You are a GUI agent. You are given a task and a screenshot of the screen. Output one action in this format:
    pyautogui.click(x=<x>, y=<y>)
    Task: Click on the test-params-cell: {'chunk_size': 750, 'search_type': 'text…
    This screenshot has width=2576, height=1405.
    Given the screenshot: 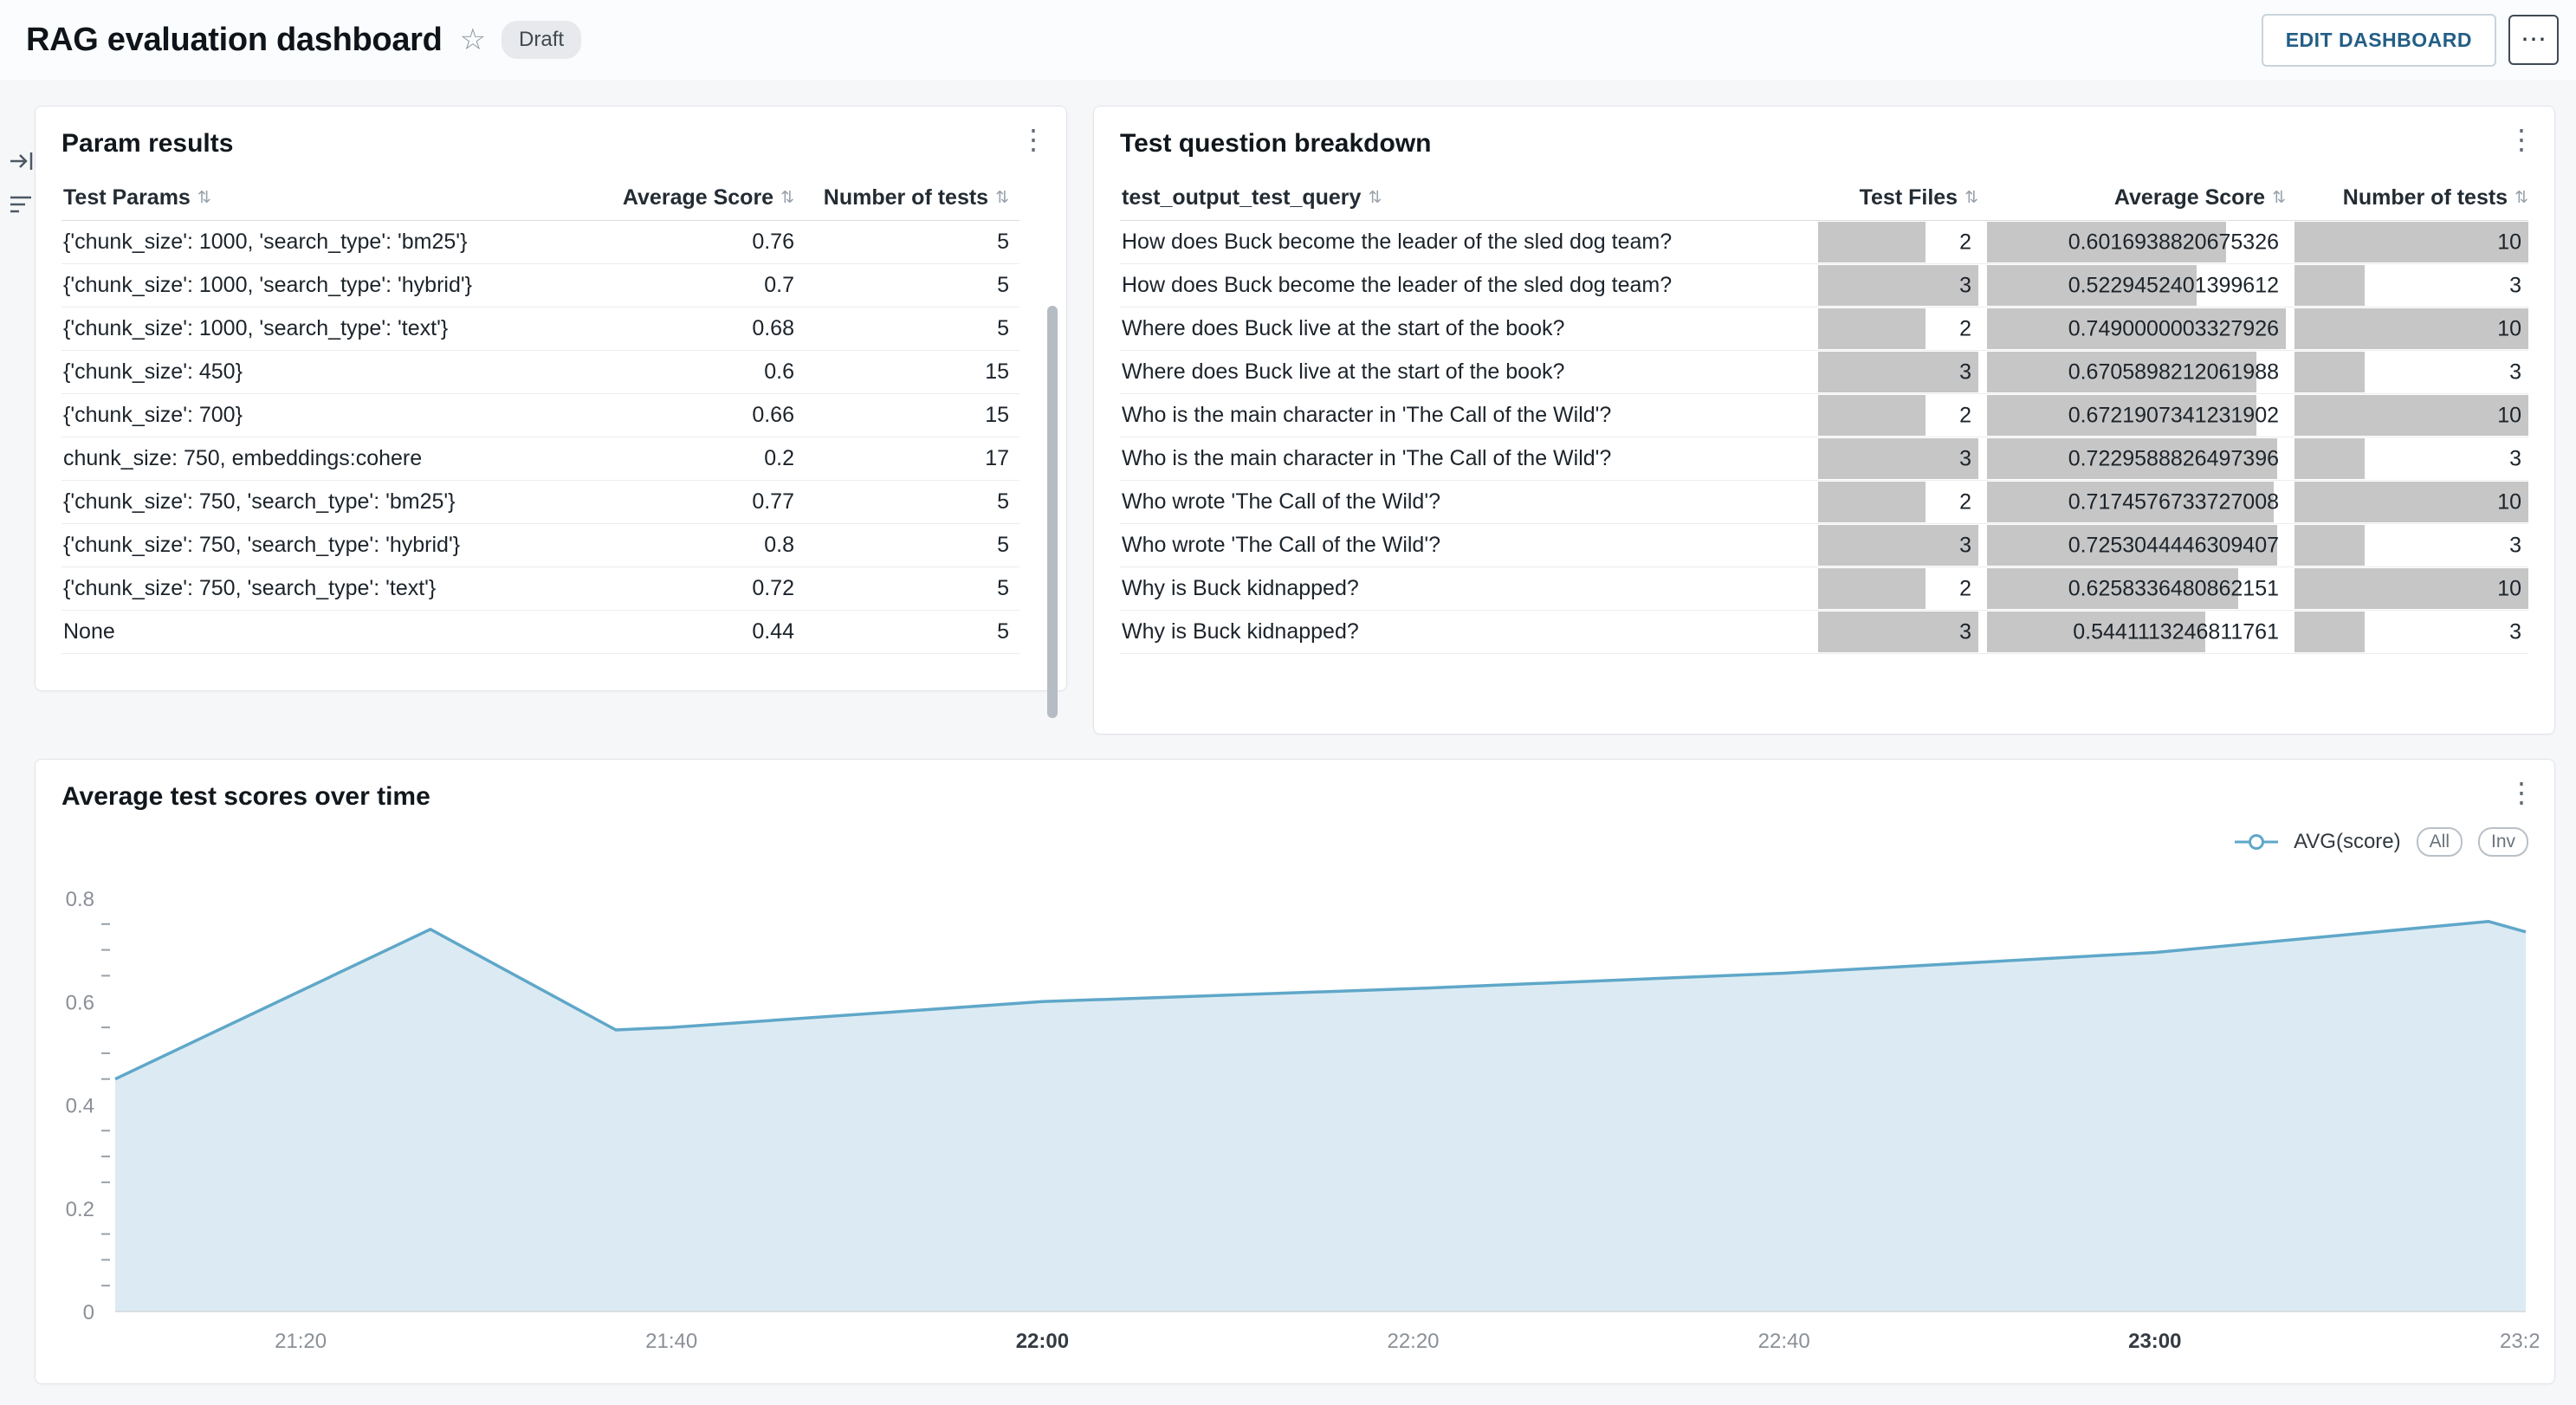 What is the action you would take?
    pyautogui.click(x=250, y=588)
    